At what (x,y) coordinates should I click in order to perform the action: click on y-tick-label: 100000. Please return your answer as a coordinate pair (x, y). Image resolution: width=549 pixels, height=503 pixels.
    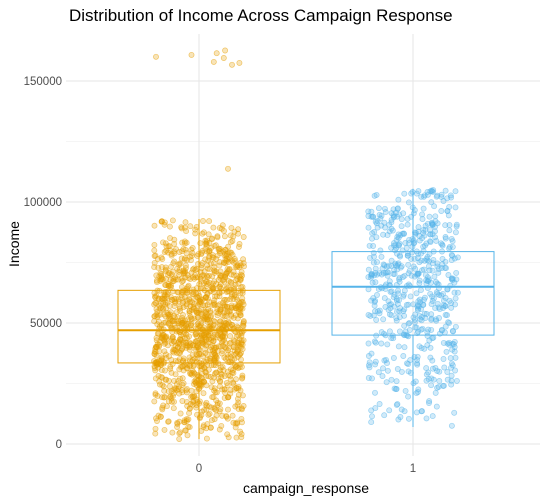
    Looking at the image, I should click on (43, 203).